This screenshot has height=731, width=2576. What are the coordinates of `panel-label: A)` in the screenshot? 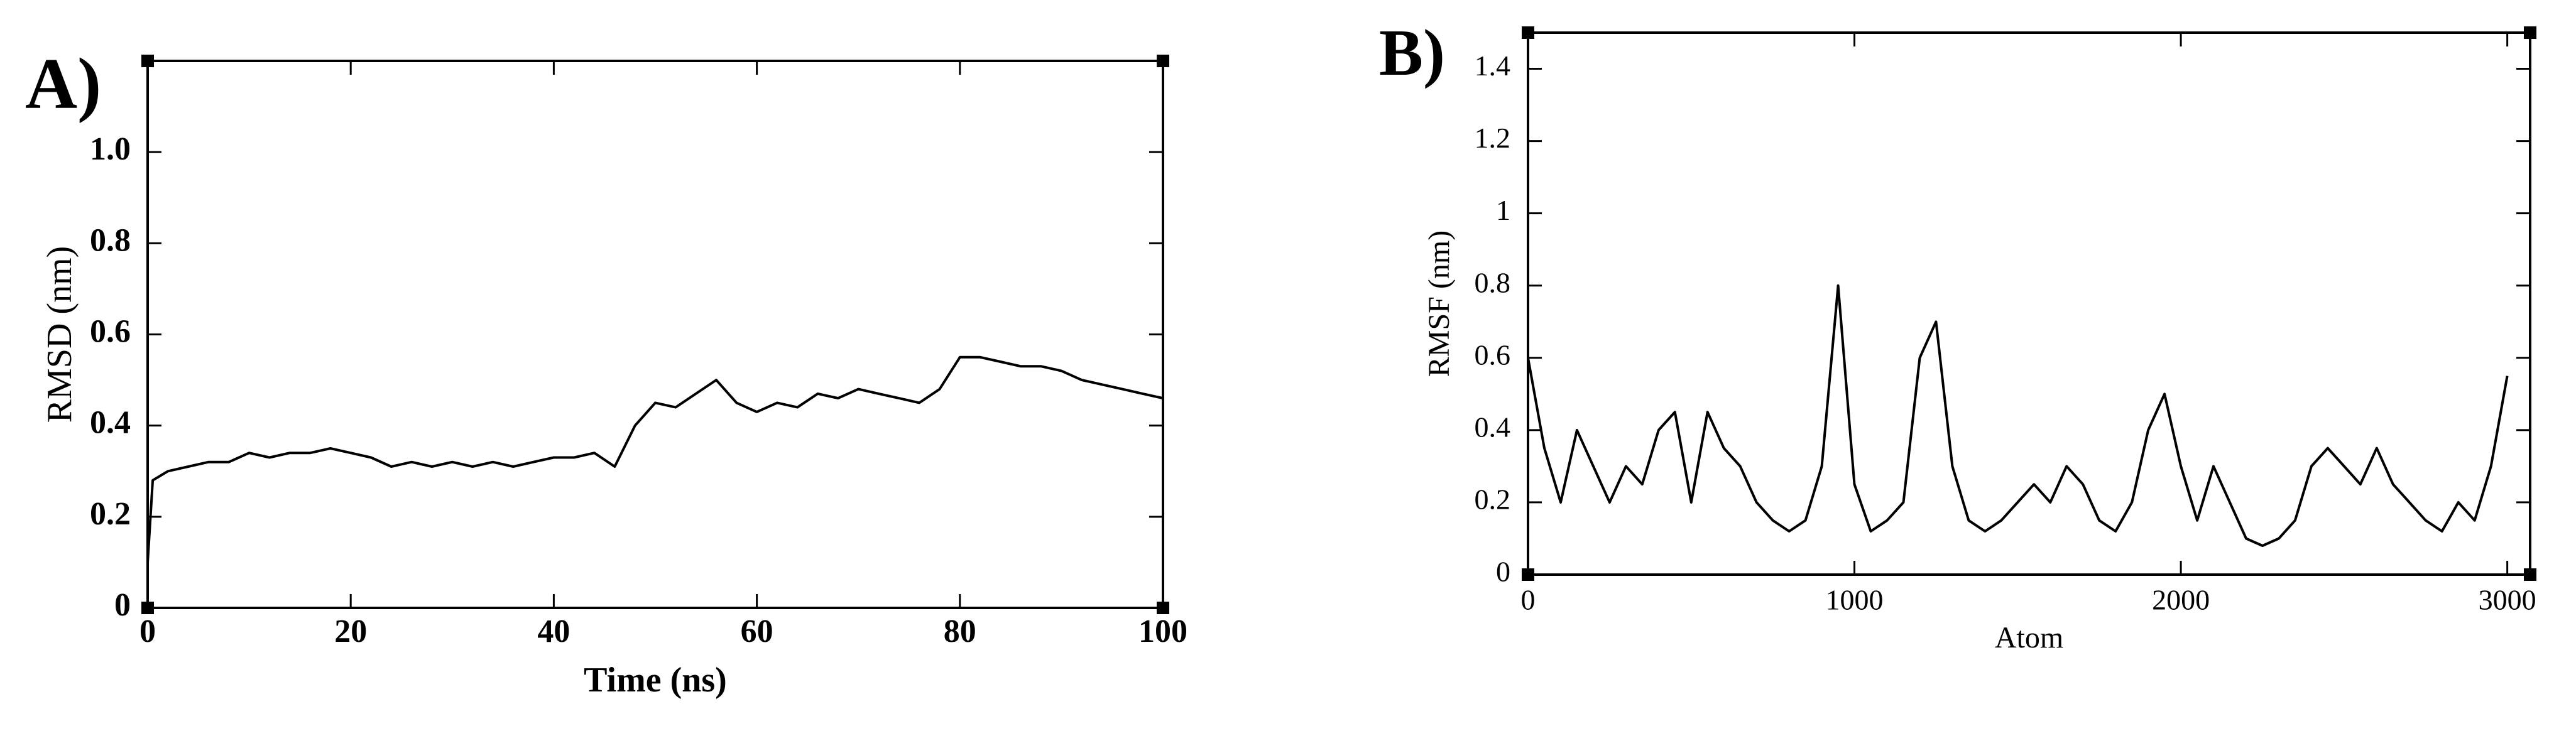 It's located at (63, 83).